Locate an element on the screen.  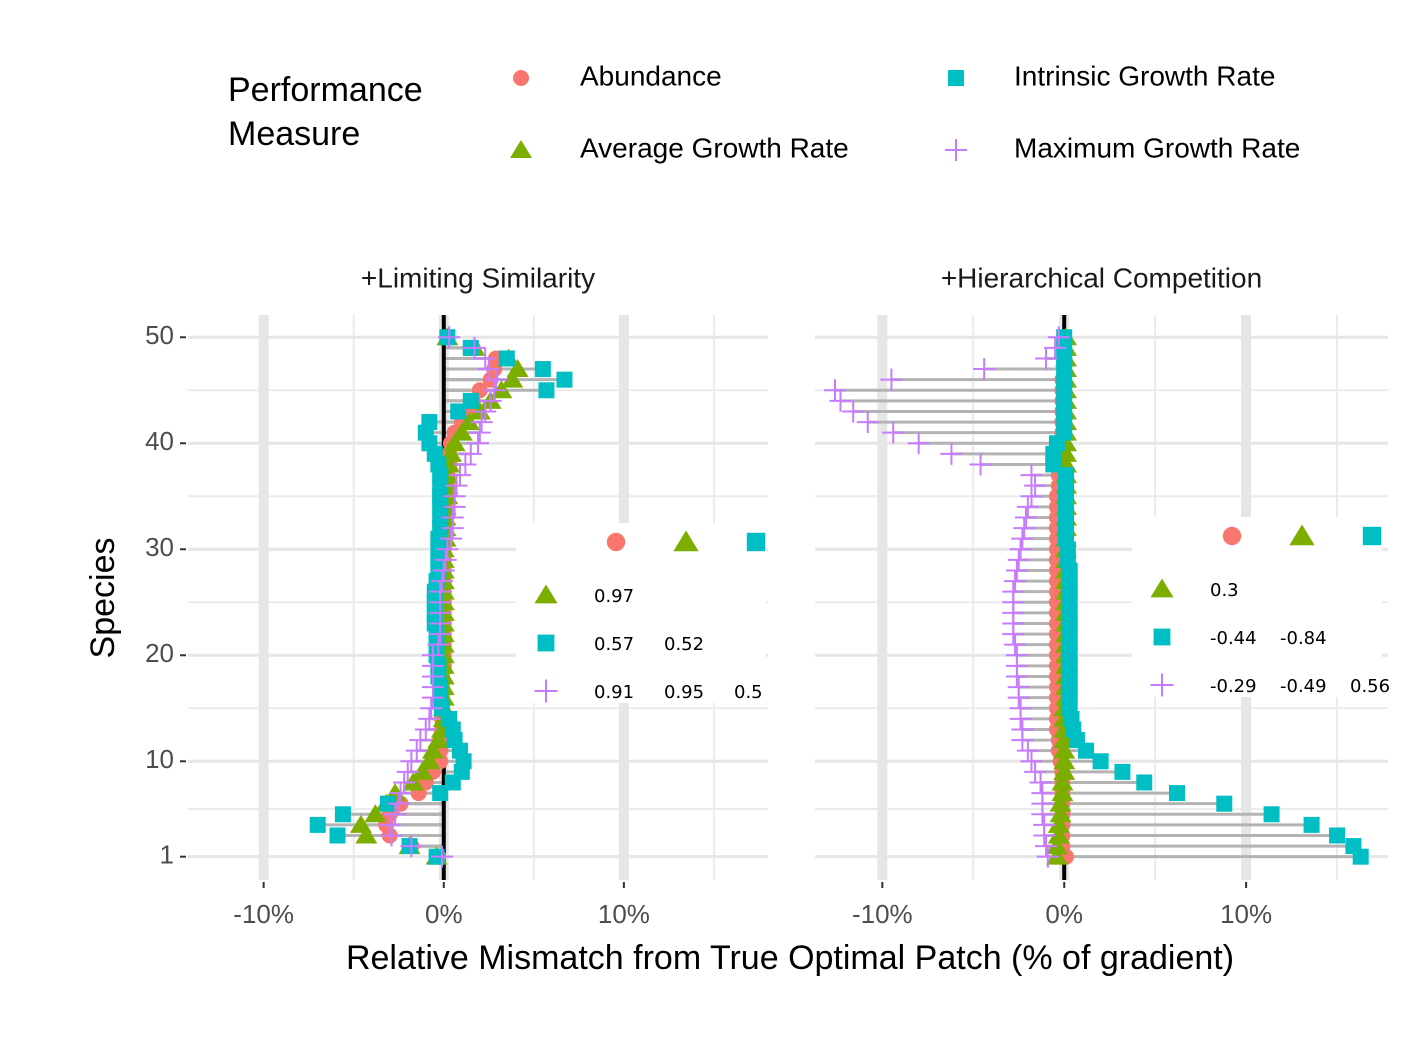
legend-label: Intrinsic Growth Rate is located at coordinates (1144, 75).